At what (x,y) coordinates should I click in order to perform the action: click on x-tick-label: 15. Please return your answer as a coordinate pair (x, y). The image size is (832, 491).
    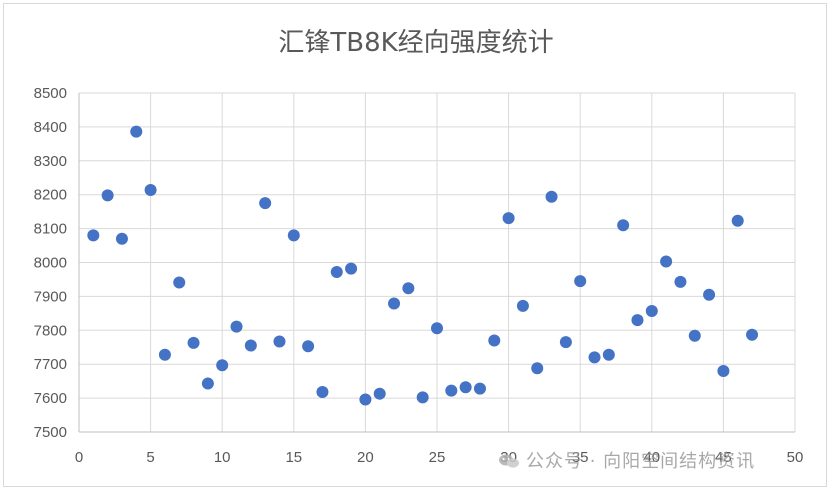
    Looking at the image, I should click on (293, 457).